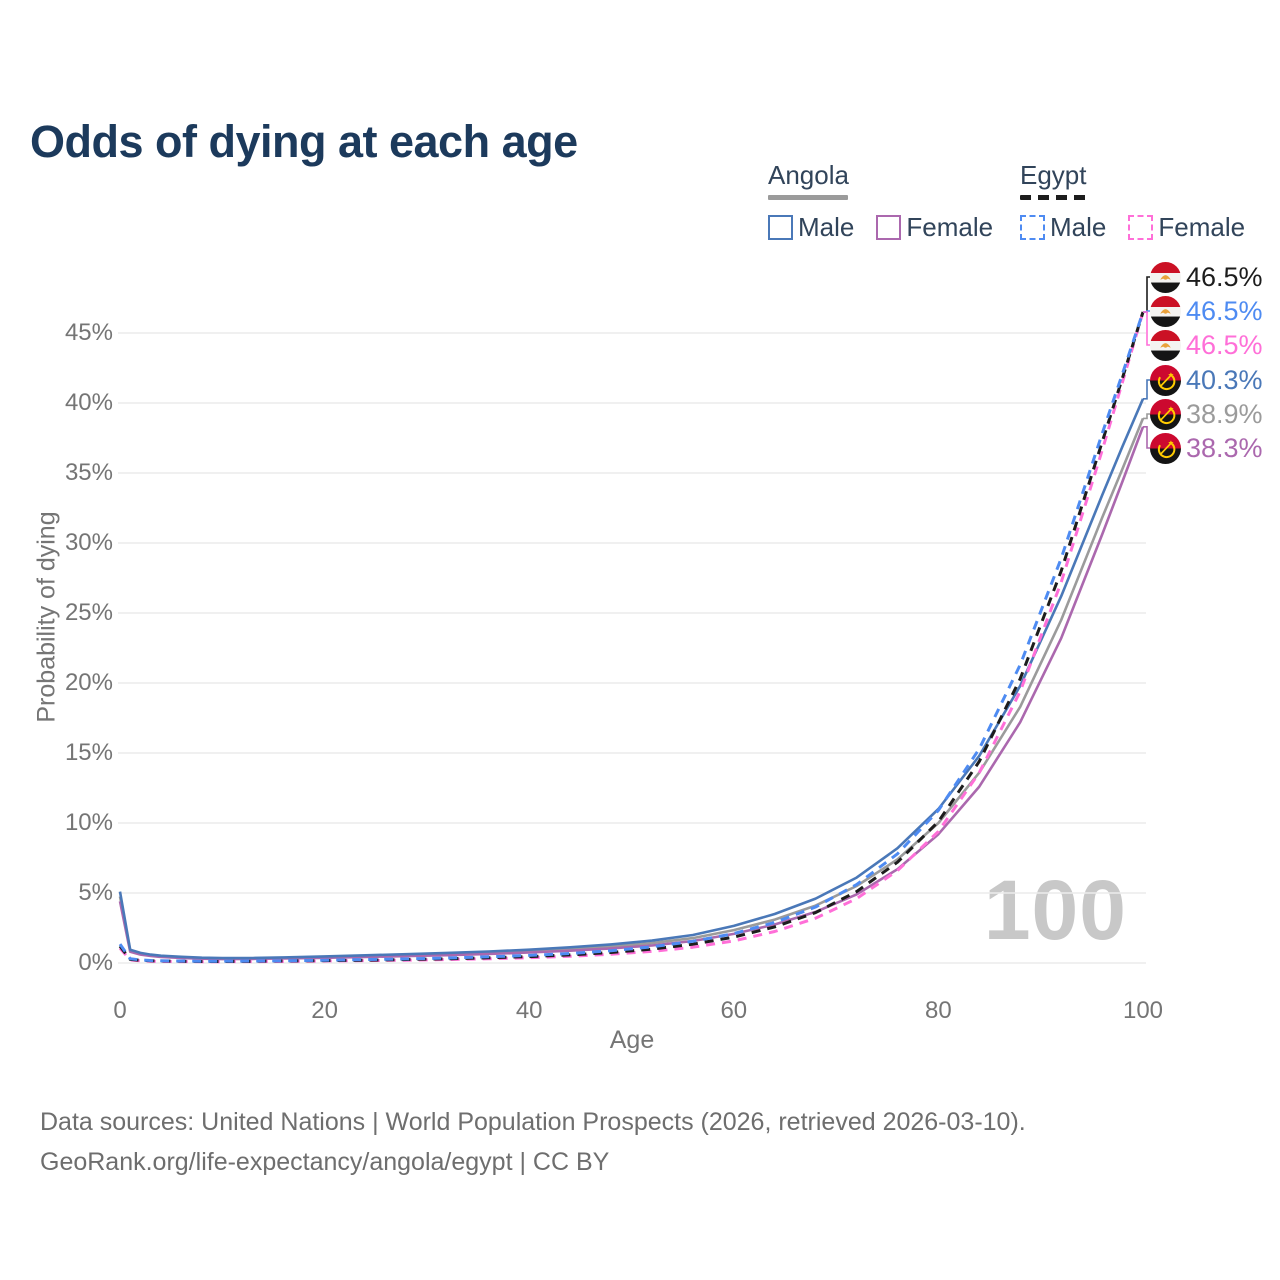  I want to click on y-tick-label: 5%, so click(95, 892).